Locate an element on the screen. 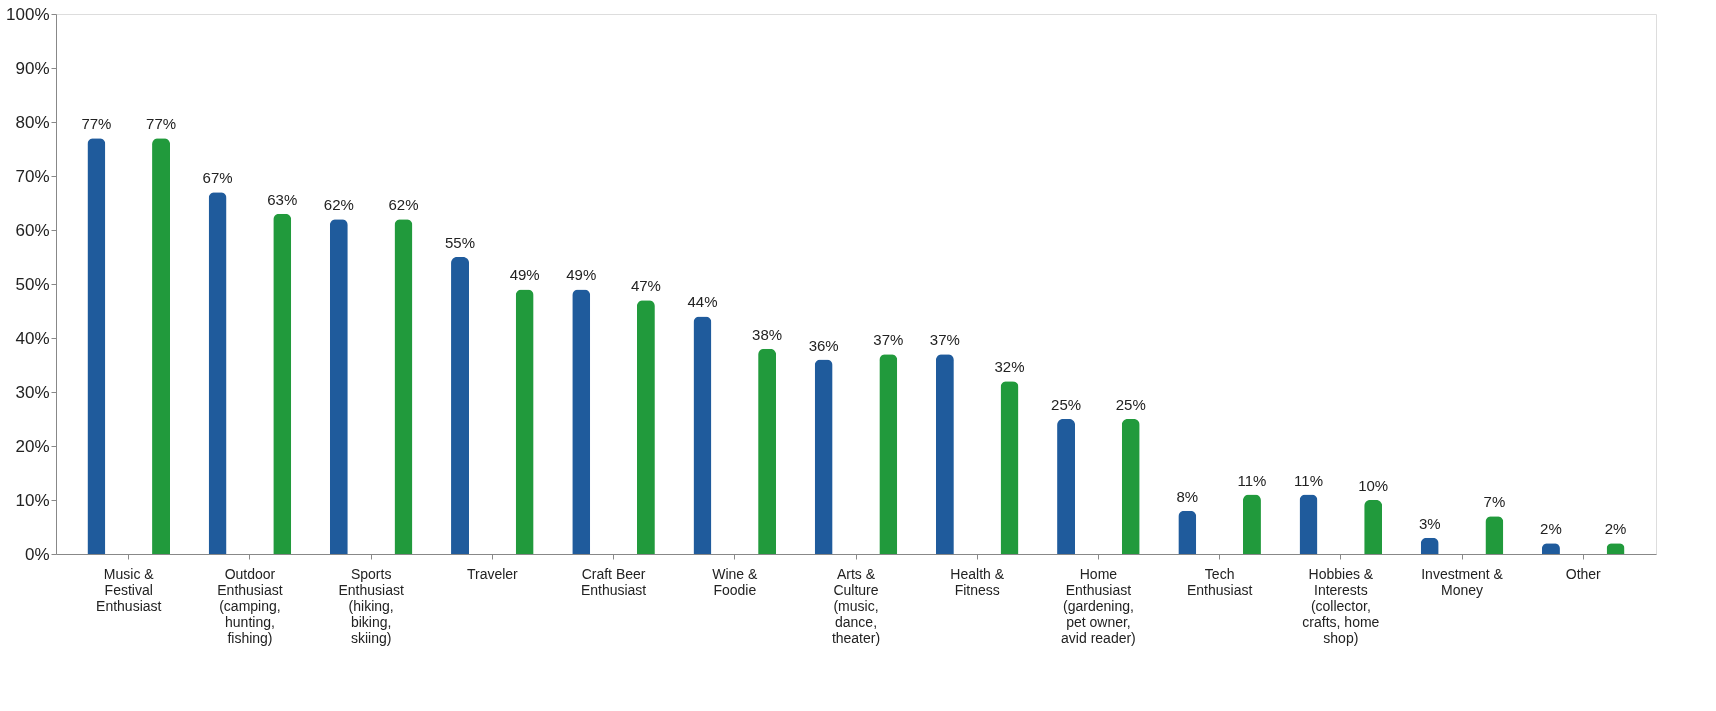 The width and height of the screenshot is (1716, 711). x-tick-label: Home Enthusiast (gardening, pet owner, avid reader) is located at coordinates (1098, 605).